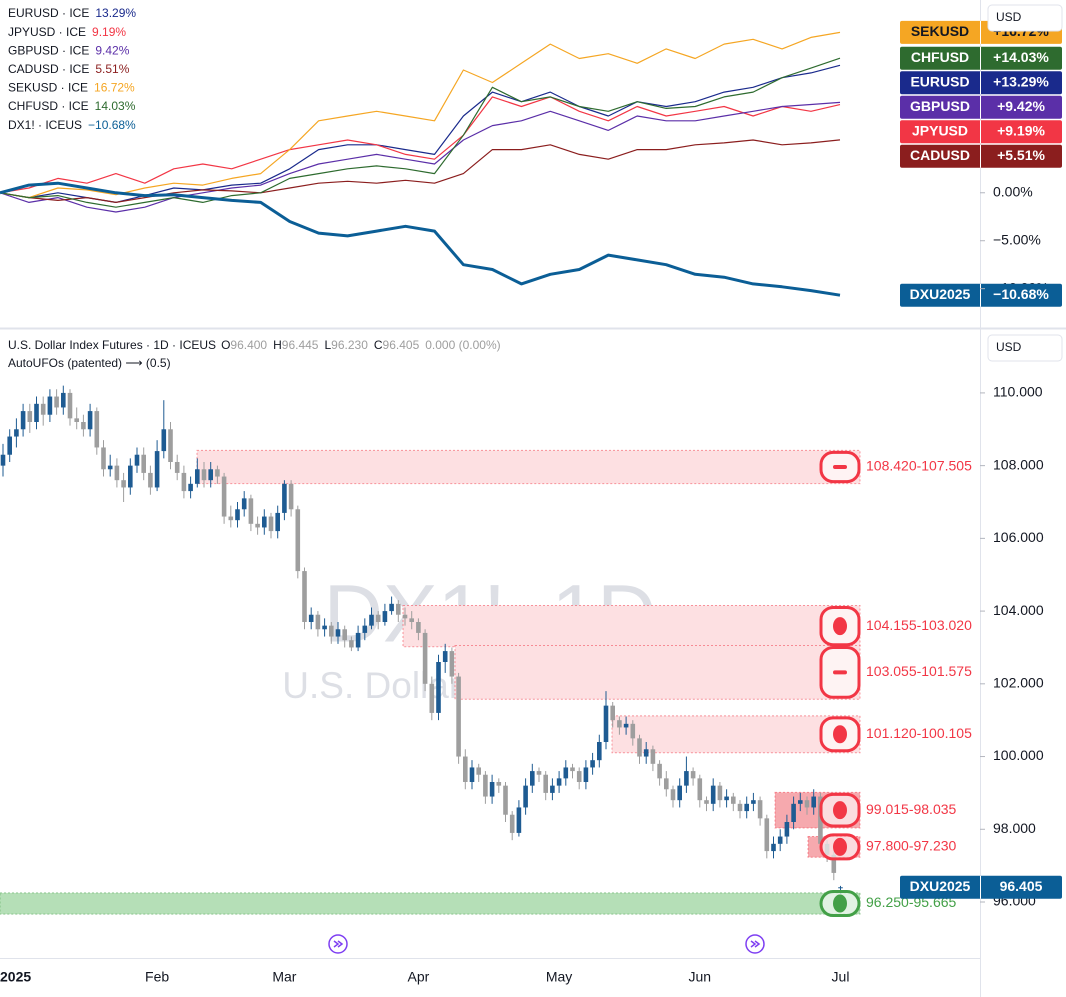 The height and width of the screenshot is (997, 1066). I want to click on zone-label: 108.420-107.505, so click(919, 466).